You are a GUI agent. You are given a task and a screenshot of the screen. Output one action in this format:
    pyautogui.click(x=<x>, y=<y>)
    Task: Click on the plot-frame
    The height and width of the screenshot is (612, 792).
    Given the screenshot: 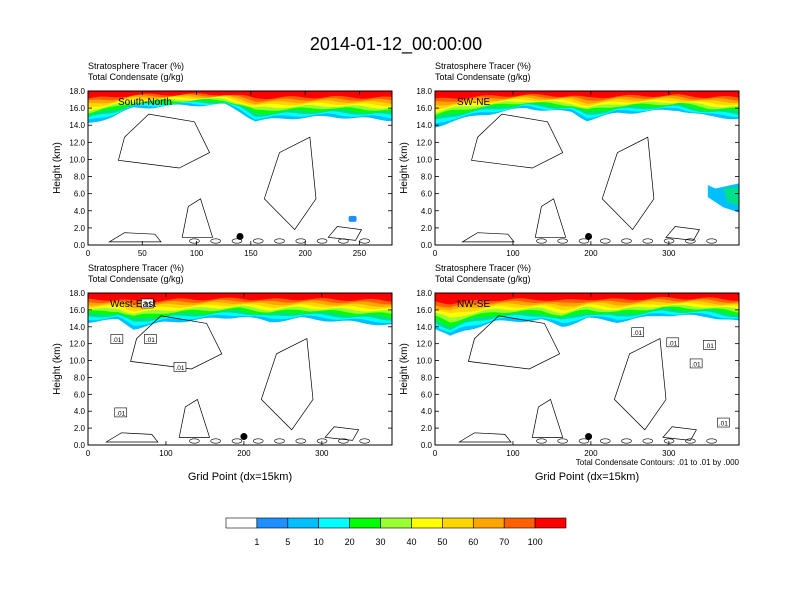 What is the action you would take?
    pyautogui.click(x=240, y=168)
    